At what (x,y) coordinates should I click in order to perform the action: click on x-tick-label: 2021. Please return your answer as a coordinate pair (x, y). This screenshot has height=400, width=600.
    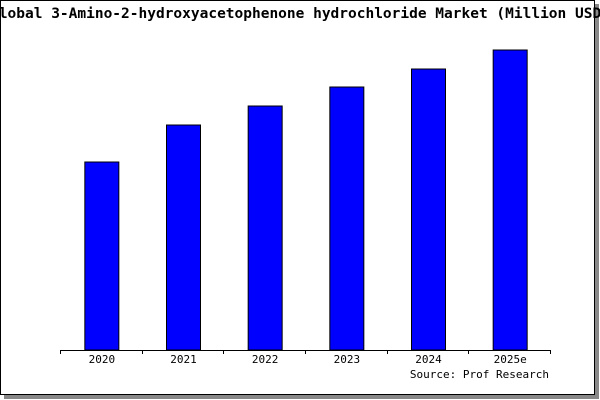
    Looking at the image, I should click on (183, 359).